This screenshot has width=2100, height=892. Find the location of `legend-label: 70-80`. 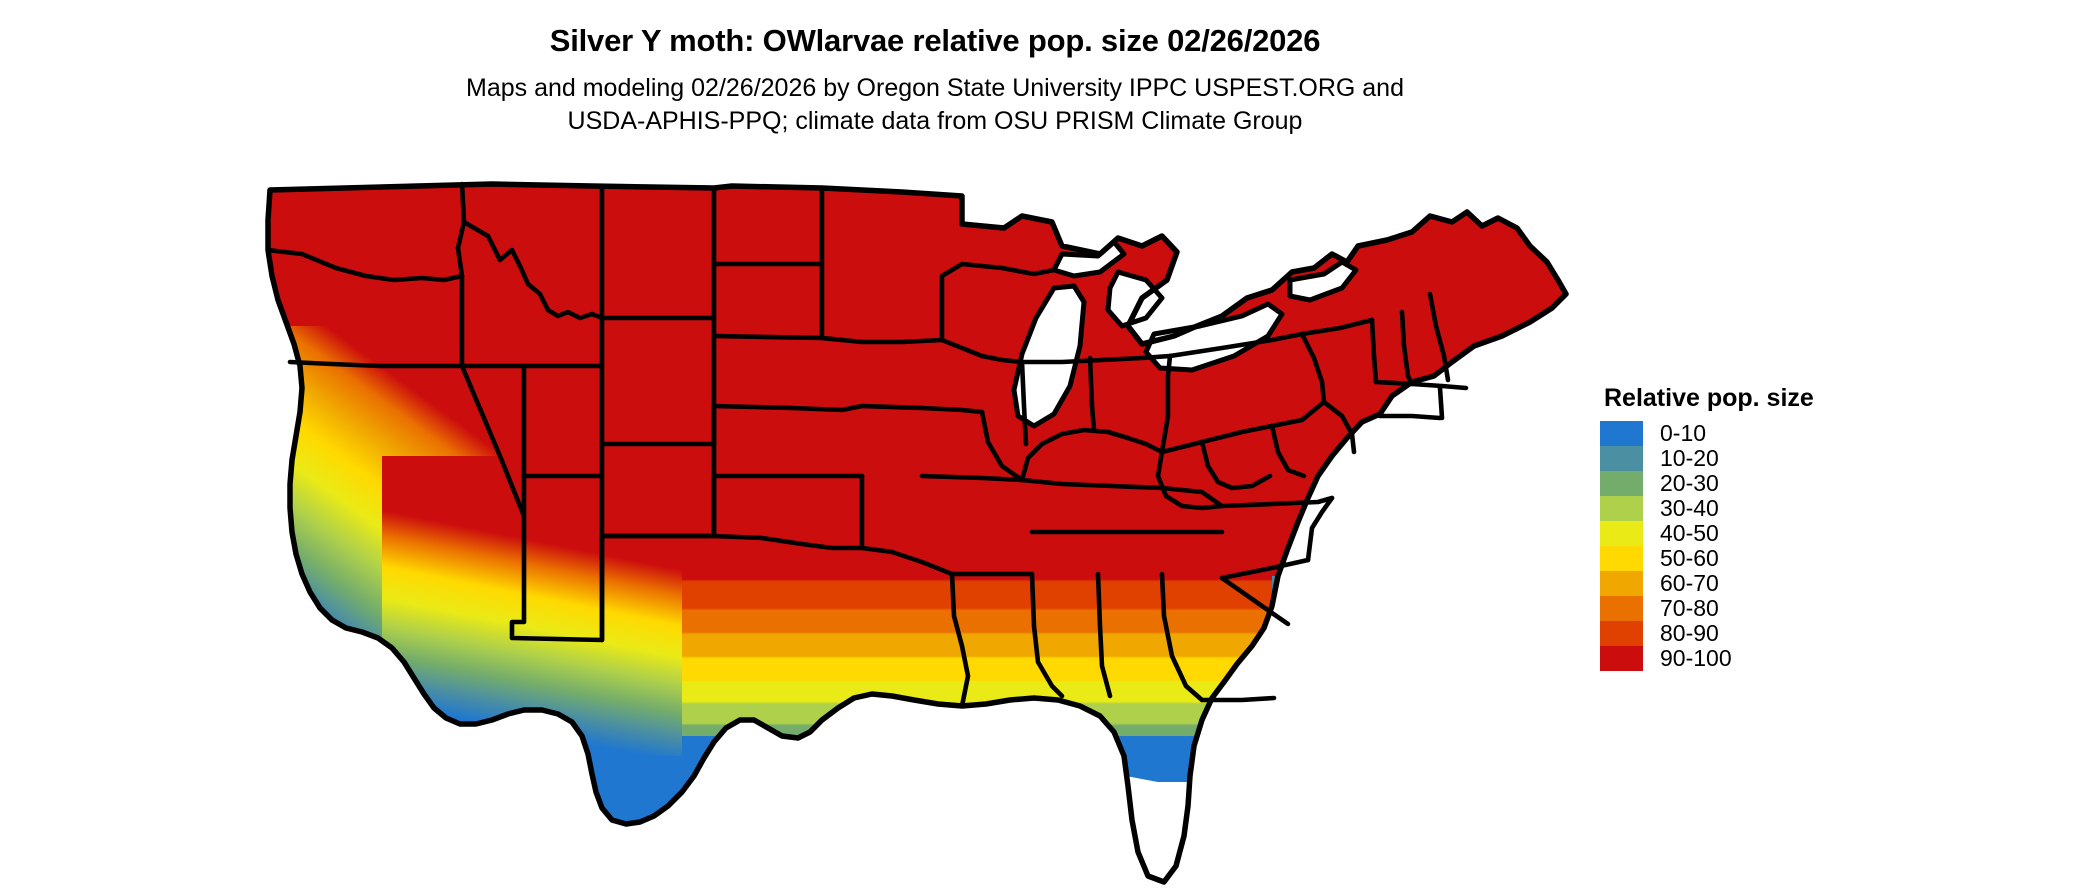

legend-label: 70-80 is located at coordinates (1689, 608).